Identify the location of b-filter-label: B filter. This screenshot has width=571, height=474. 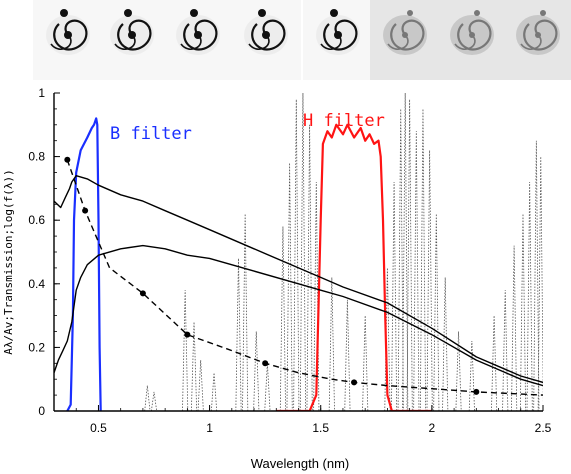
(151, 134).